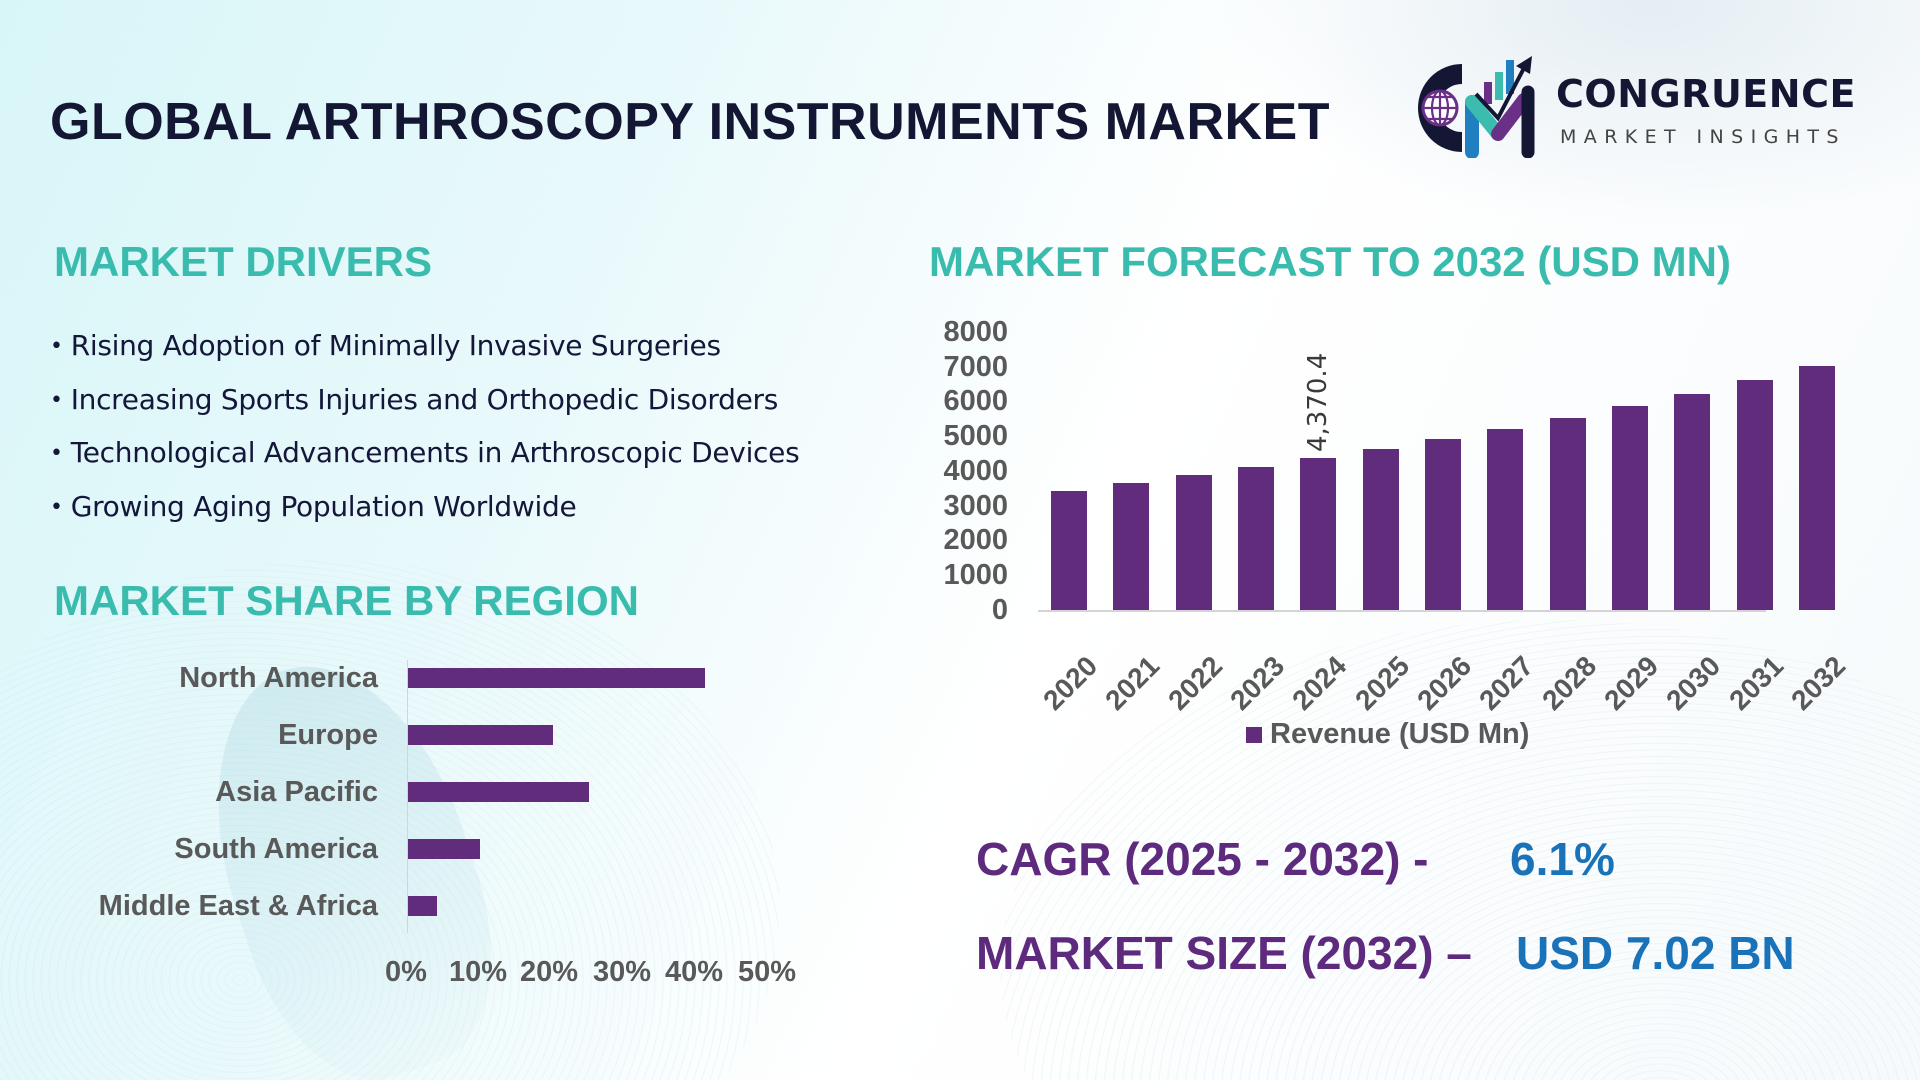 This screenshot has width=1920, height=1080. I want to click on x-tick-label: 2032, so click(1818, 683).